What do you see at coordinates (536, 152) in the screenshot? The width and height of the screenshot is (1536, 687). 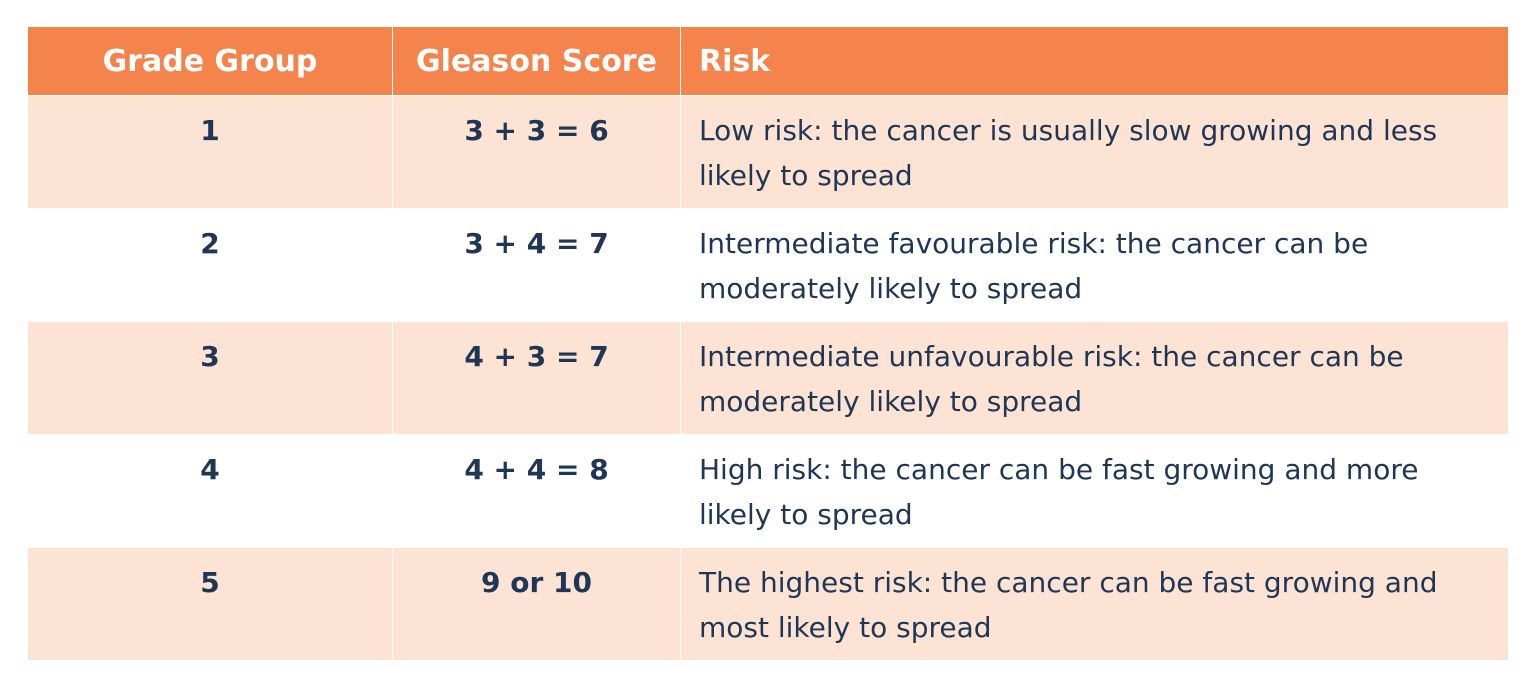 I see `gleason-score-cell: 3 + 3 = 6` at bounding box center [536, 152].